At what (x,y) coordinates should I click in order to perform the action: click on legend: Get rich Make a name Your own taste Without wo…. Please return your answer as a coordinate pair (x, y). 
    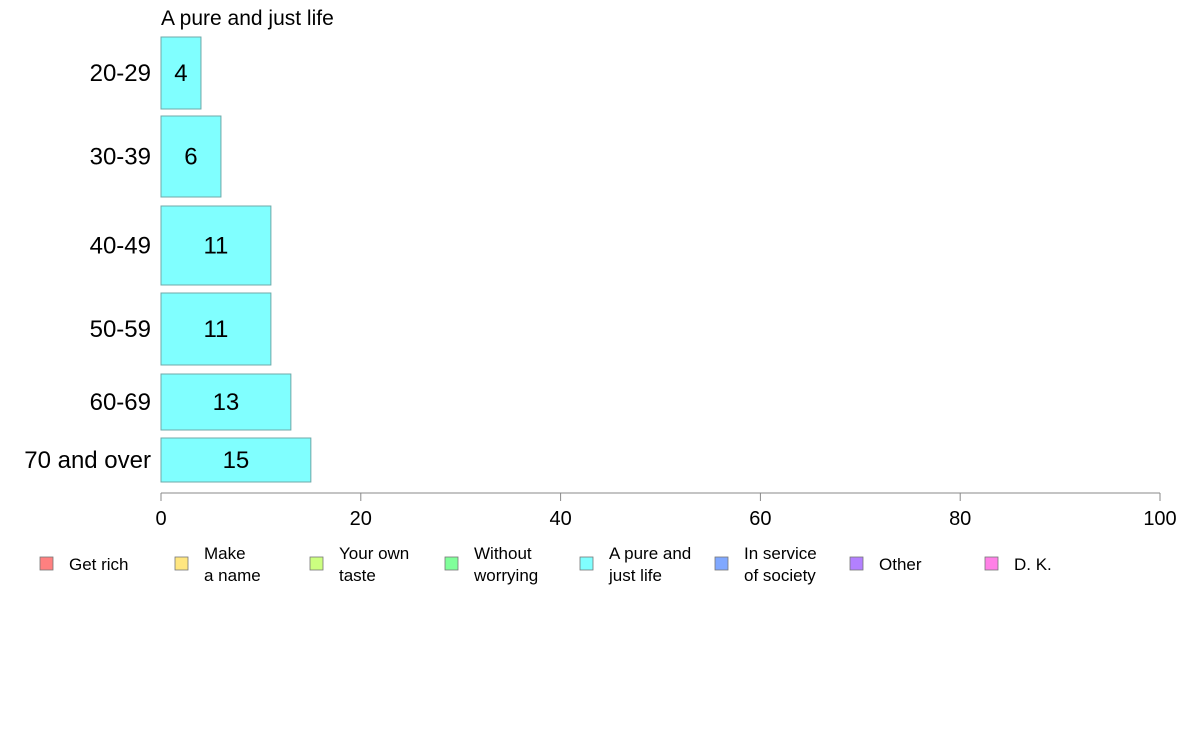
    Looking at the image, I should click on (545, 564).